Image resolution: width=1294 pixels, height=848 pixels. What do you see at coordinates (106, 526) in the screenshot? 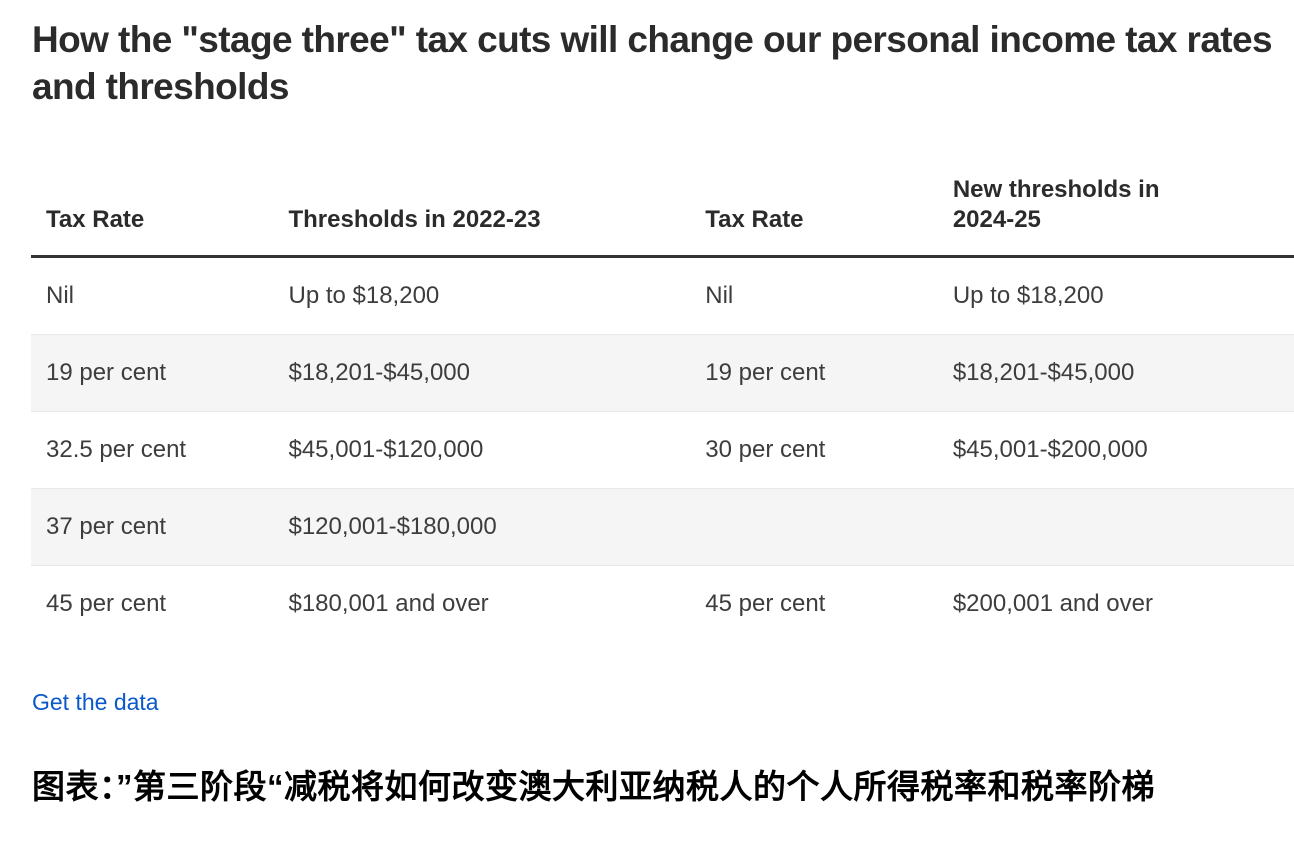
I see `cell-rate-old: 37 per cent` at bounding box center [106, 526].